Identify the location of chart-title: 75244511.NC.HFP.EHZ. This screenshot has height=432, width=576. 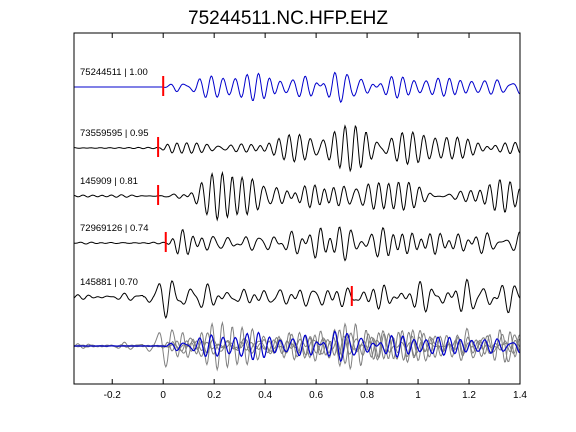
(288, 18).